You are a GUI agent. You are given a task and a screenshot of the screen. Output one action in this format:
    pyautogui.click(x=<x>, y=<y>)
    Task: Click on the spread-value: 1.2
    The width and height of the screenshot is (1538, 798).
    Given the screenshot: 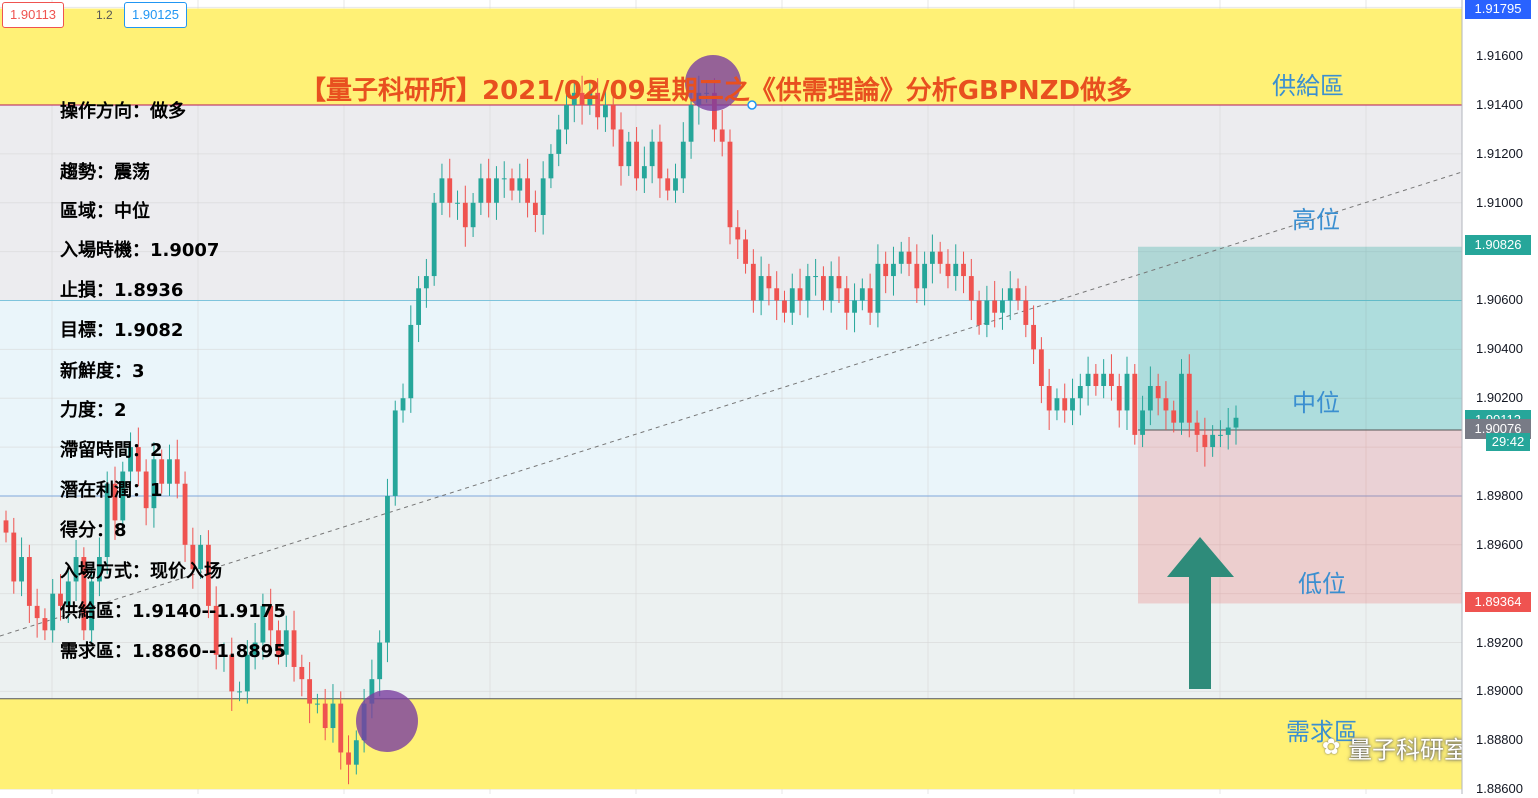 What is the action you would take?
    pyautogui.click(x=104, y=15)
    